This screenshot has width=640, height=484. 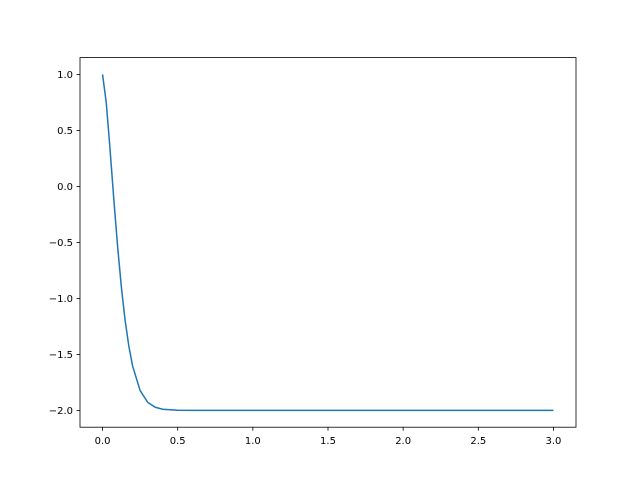 What do you see at coordinates (554, 441) in the screenshot?
I see `x-tick-label: 3.0` at bounding box center [554, 441].